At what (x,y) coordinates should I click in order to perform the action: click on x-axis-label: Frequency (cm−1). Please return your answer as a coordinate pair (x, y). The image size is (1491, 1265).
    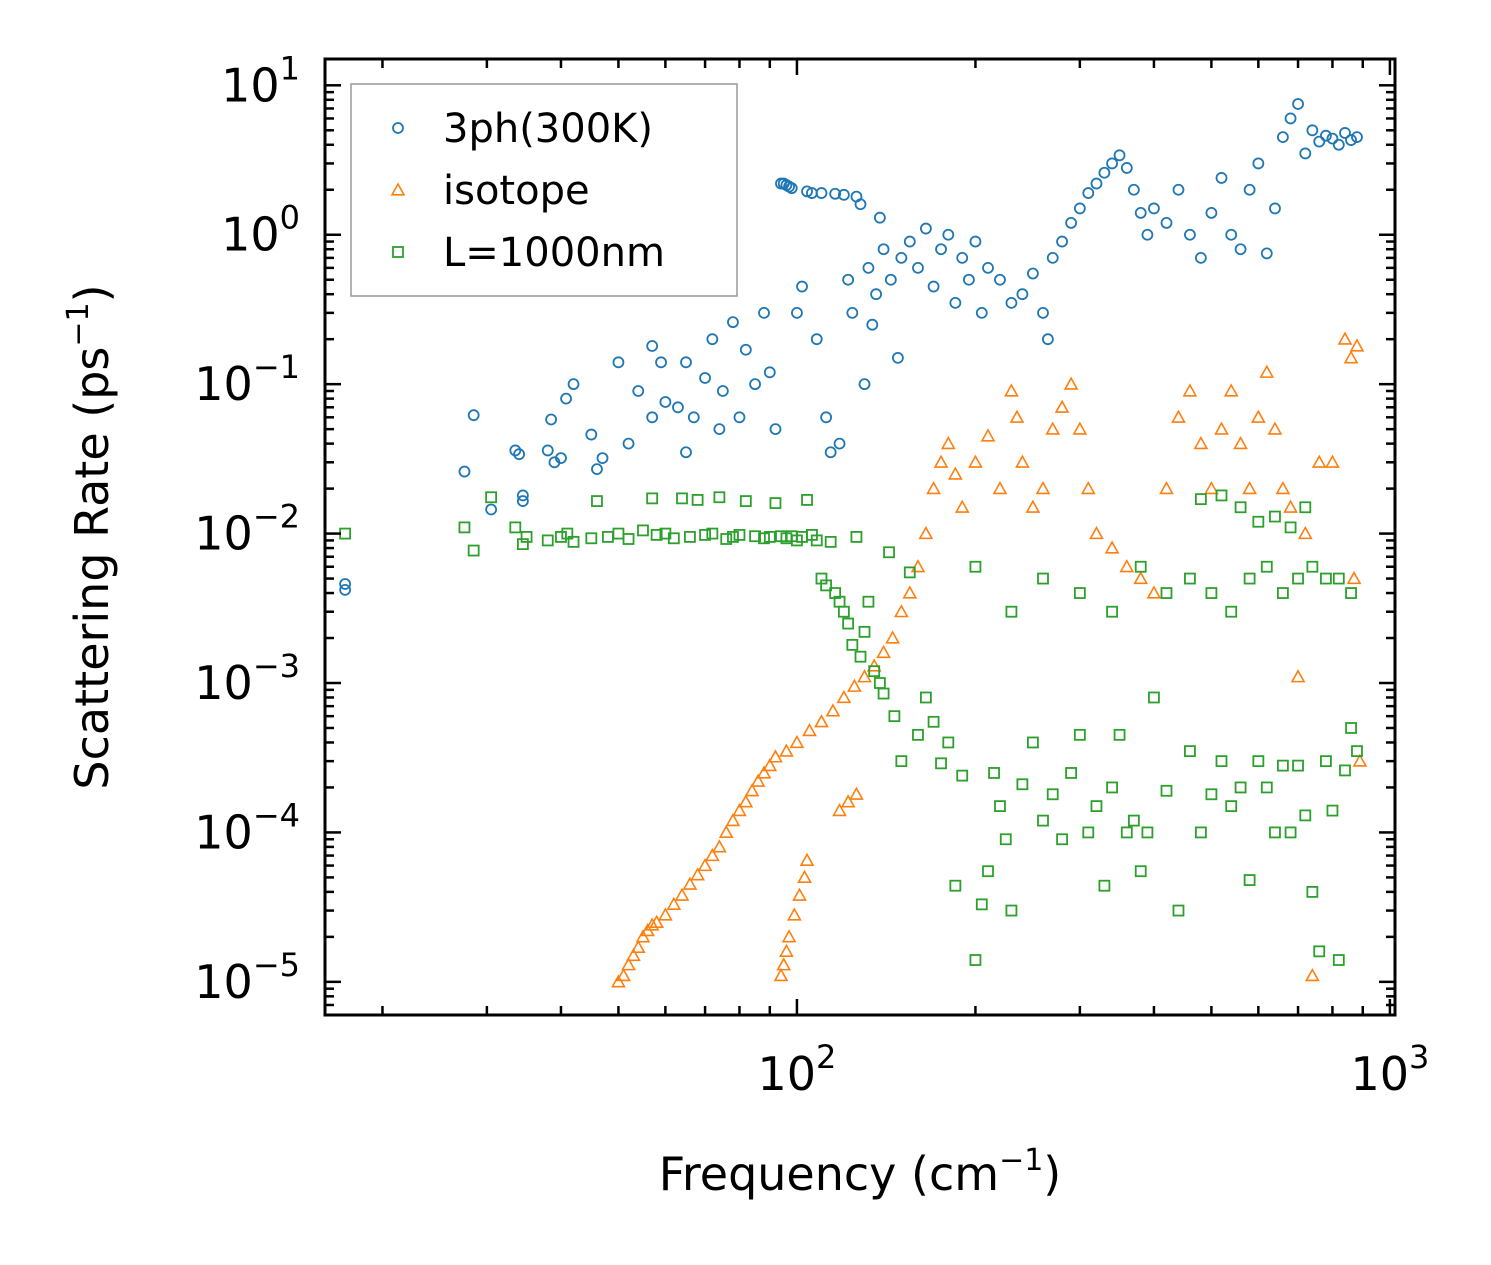
    Looking at the image, I should click on (860, 1172).